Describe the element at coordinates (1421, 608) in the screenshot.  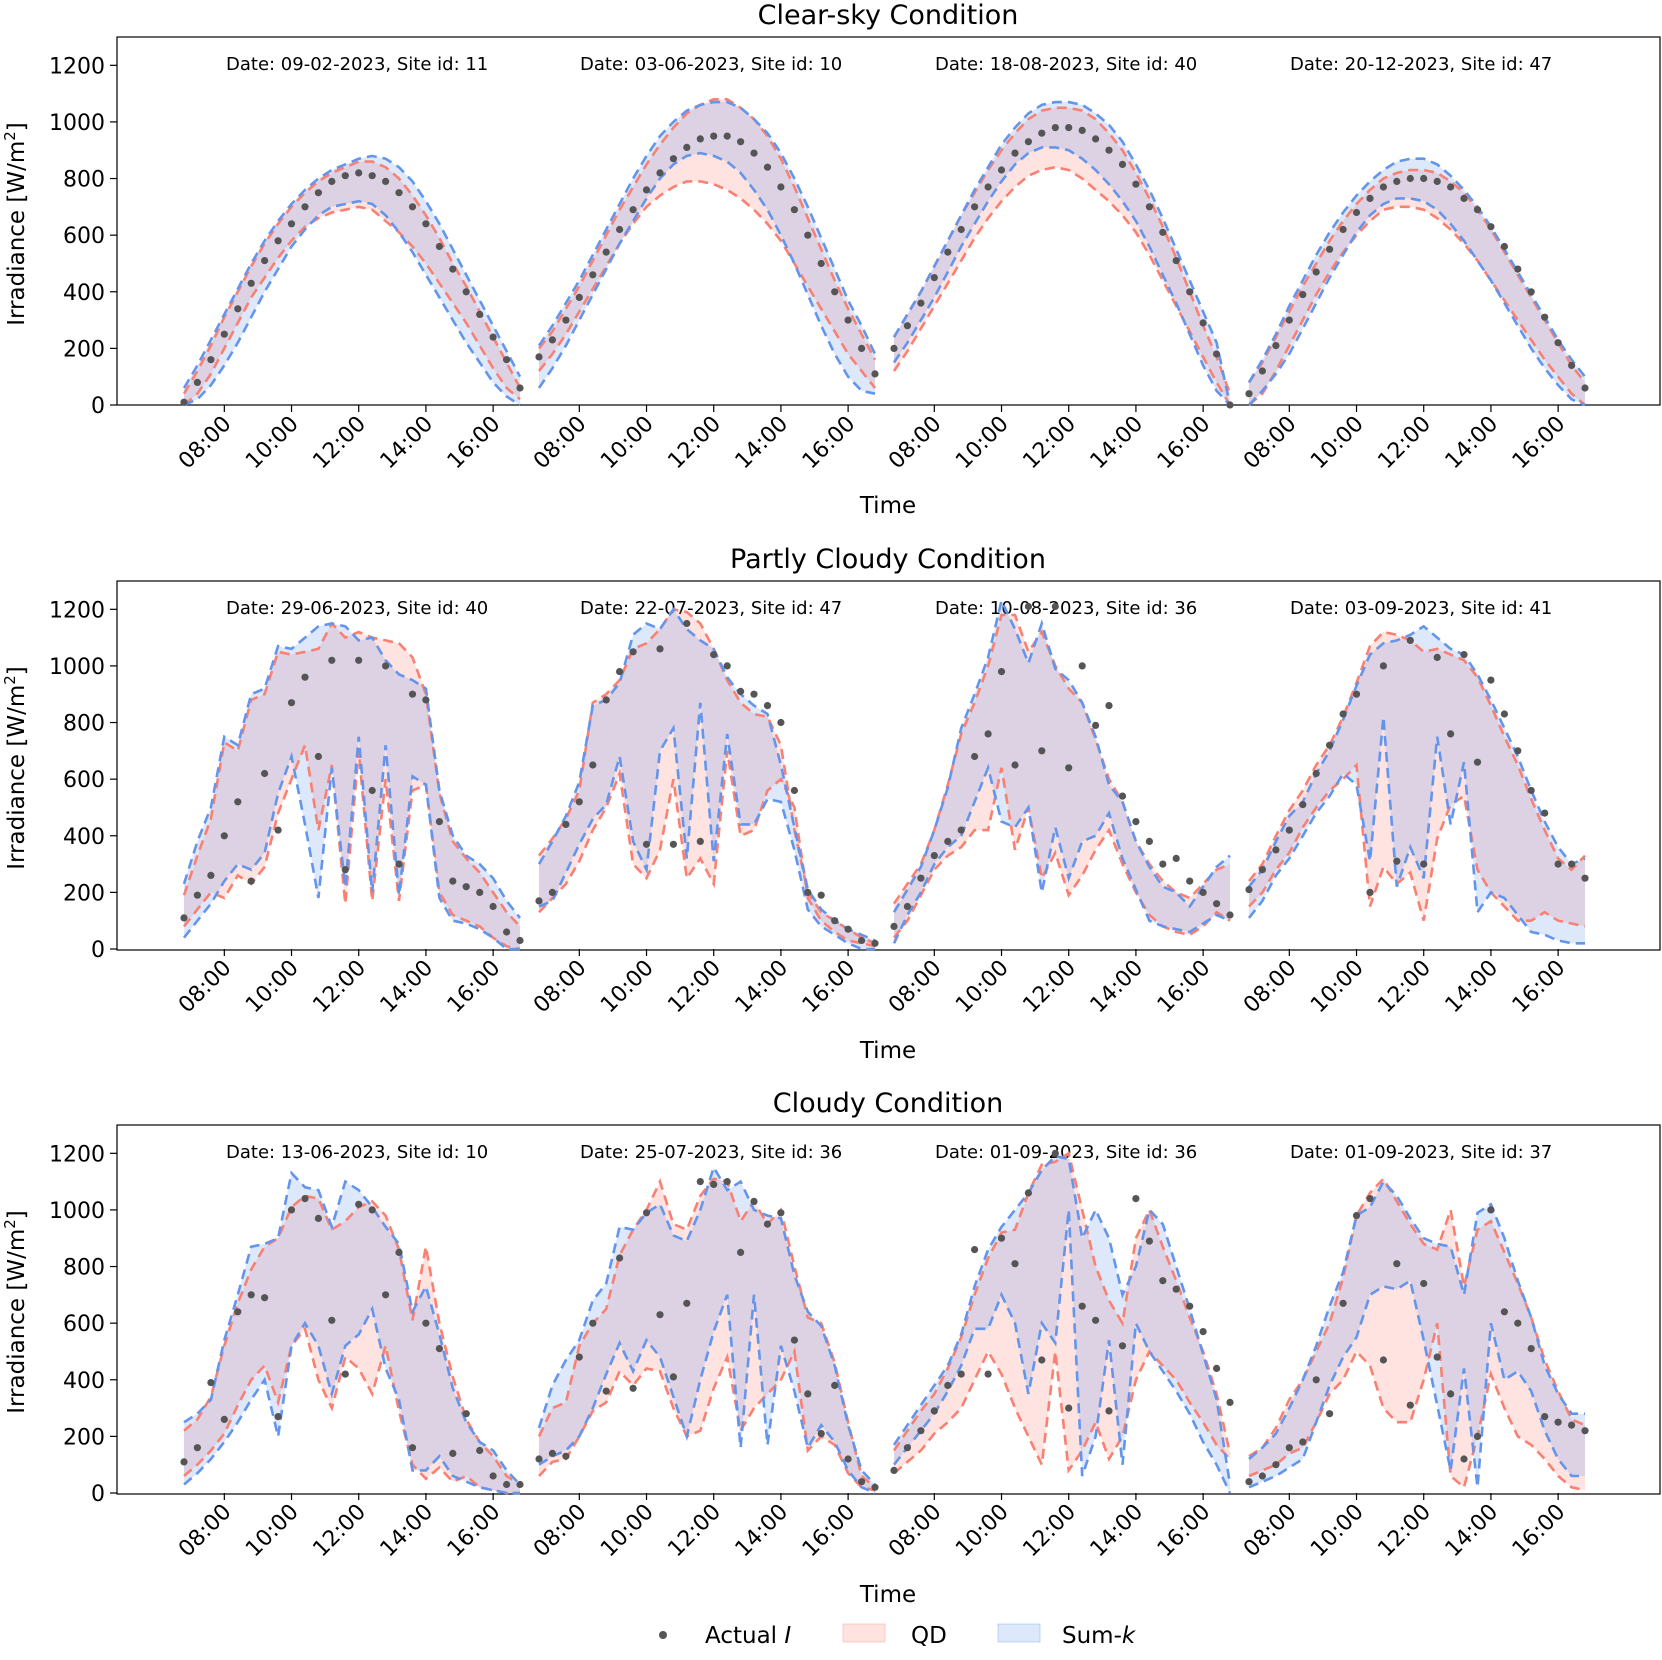
I see `day-label: Date: 03-09-2023, Site id: 41` at that location.